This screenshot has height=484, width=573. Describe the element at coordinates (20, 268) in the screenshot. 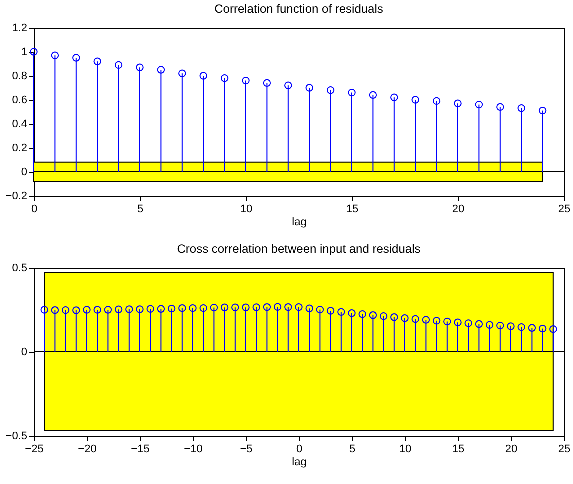

I see `y-tick-label: 0.5` at that location.